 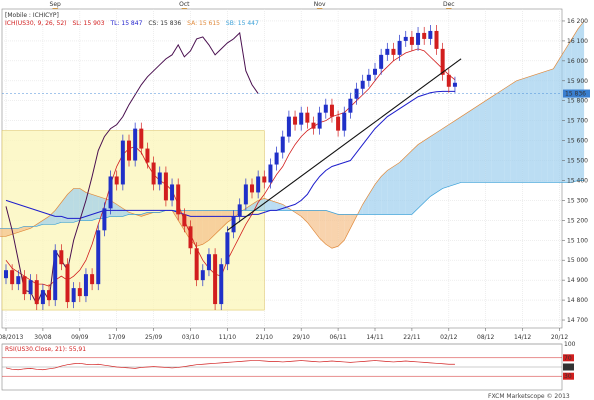 What do you see at coordinates (184, 4) in the screenshot?
I see `month-label: Oct` at bounding box center [184, 4].